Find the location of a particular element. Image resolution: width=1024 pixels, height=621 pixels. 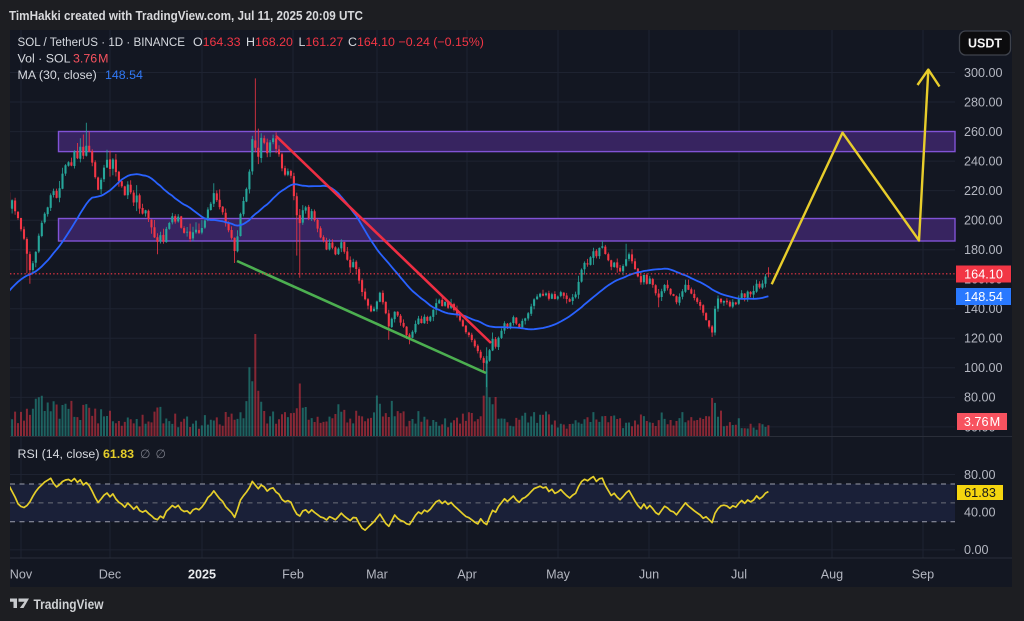

svg-text: SOL / TetherUS · 1D · BINANCE is located at coordinates (102, 42).